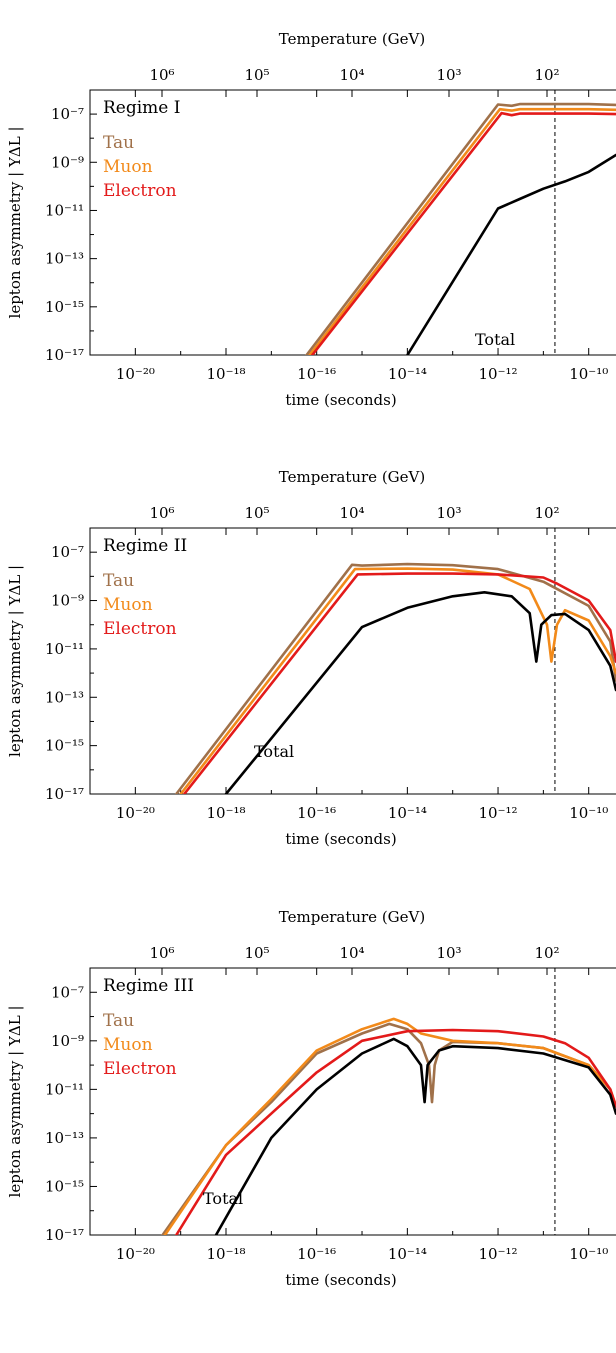  I want to click on regime-title: Regime III, so click(148, 986).